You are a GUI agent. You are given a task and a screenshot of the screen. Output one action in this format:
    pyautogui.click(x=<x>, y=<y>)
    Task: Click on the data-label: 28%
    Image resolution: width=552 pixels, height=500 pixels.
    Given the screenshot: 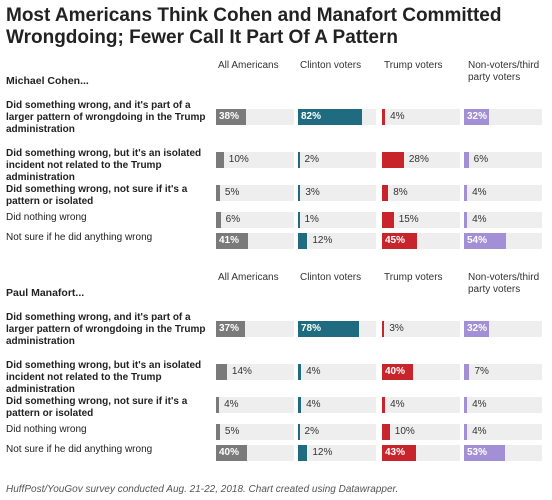 What is the action you would take?
    pyautogui.click(x=418, y=159)
    